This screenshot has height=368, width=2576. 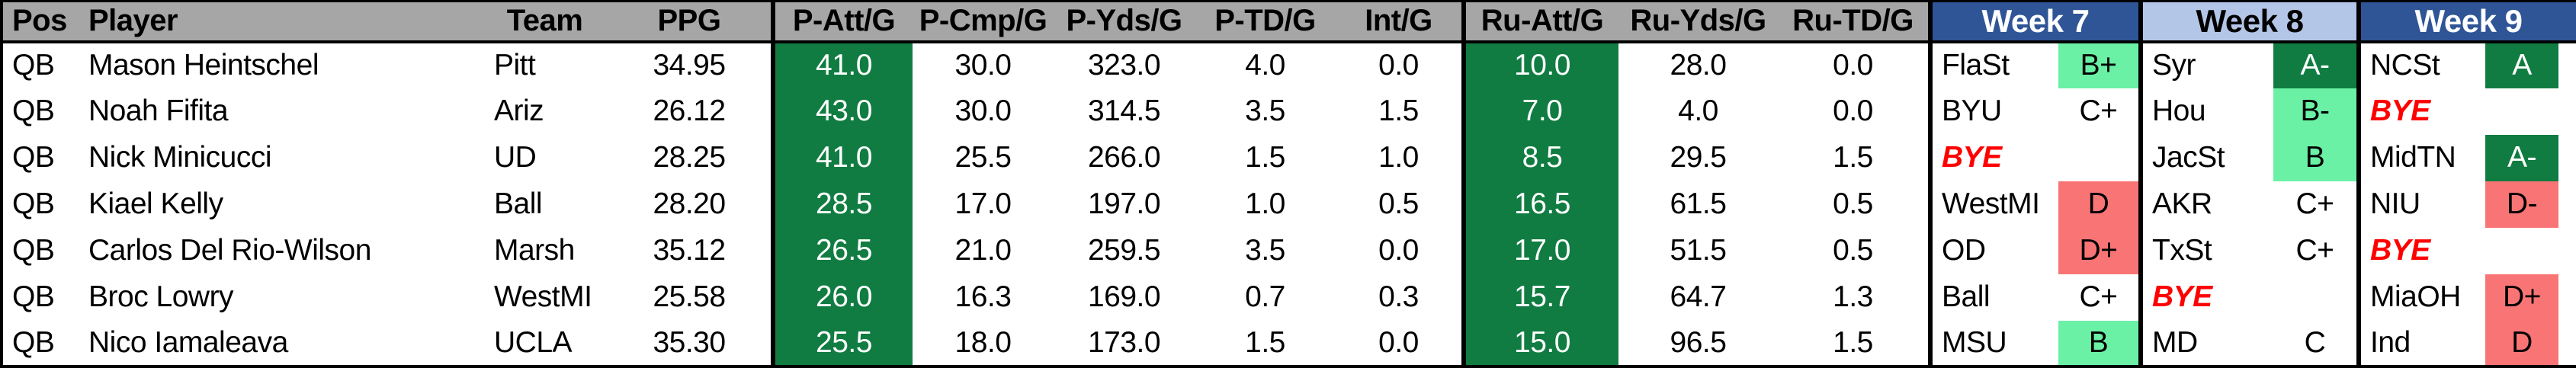 I want to click on cell-week7-opponent: FlaSt, so click(x=1993, y=64).